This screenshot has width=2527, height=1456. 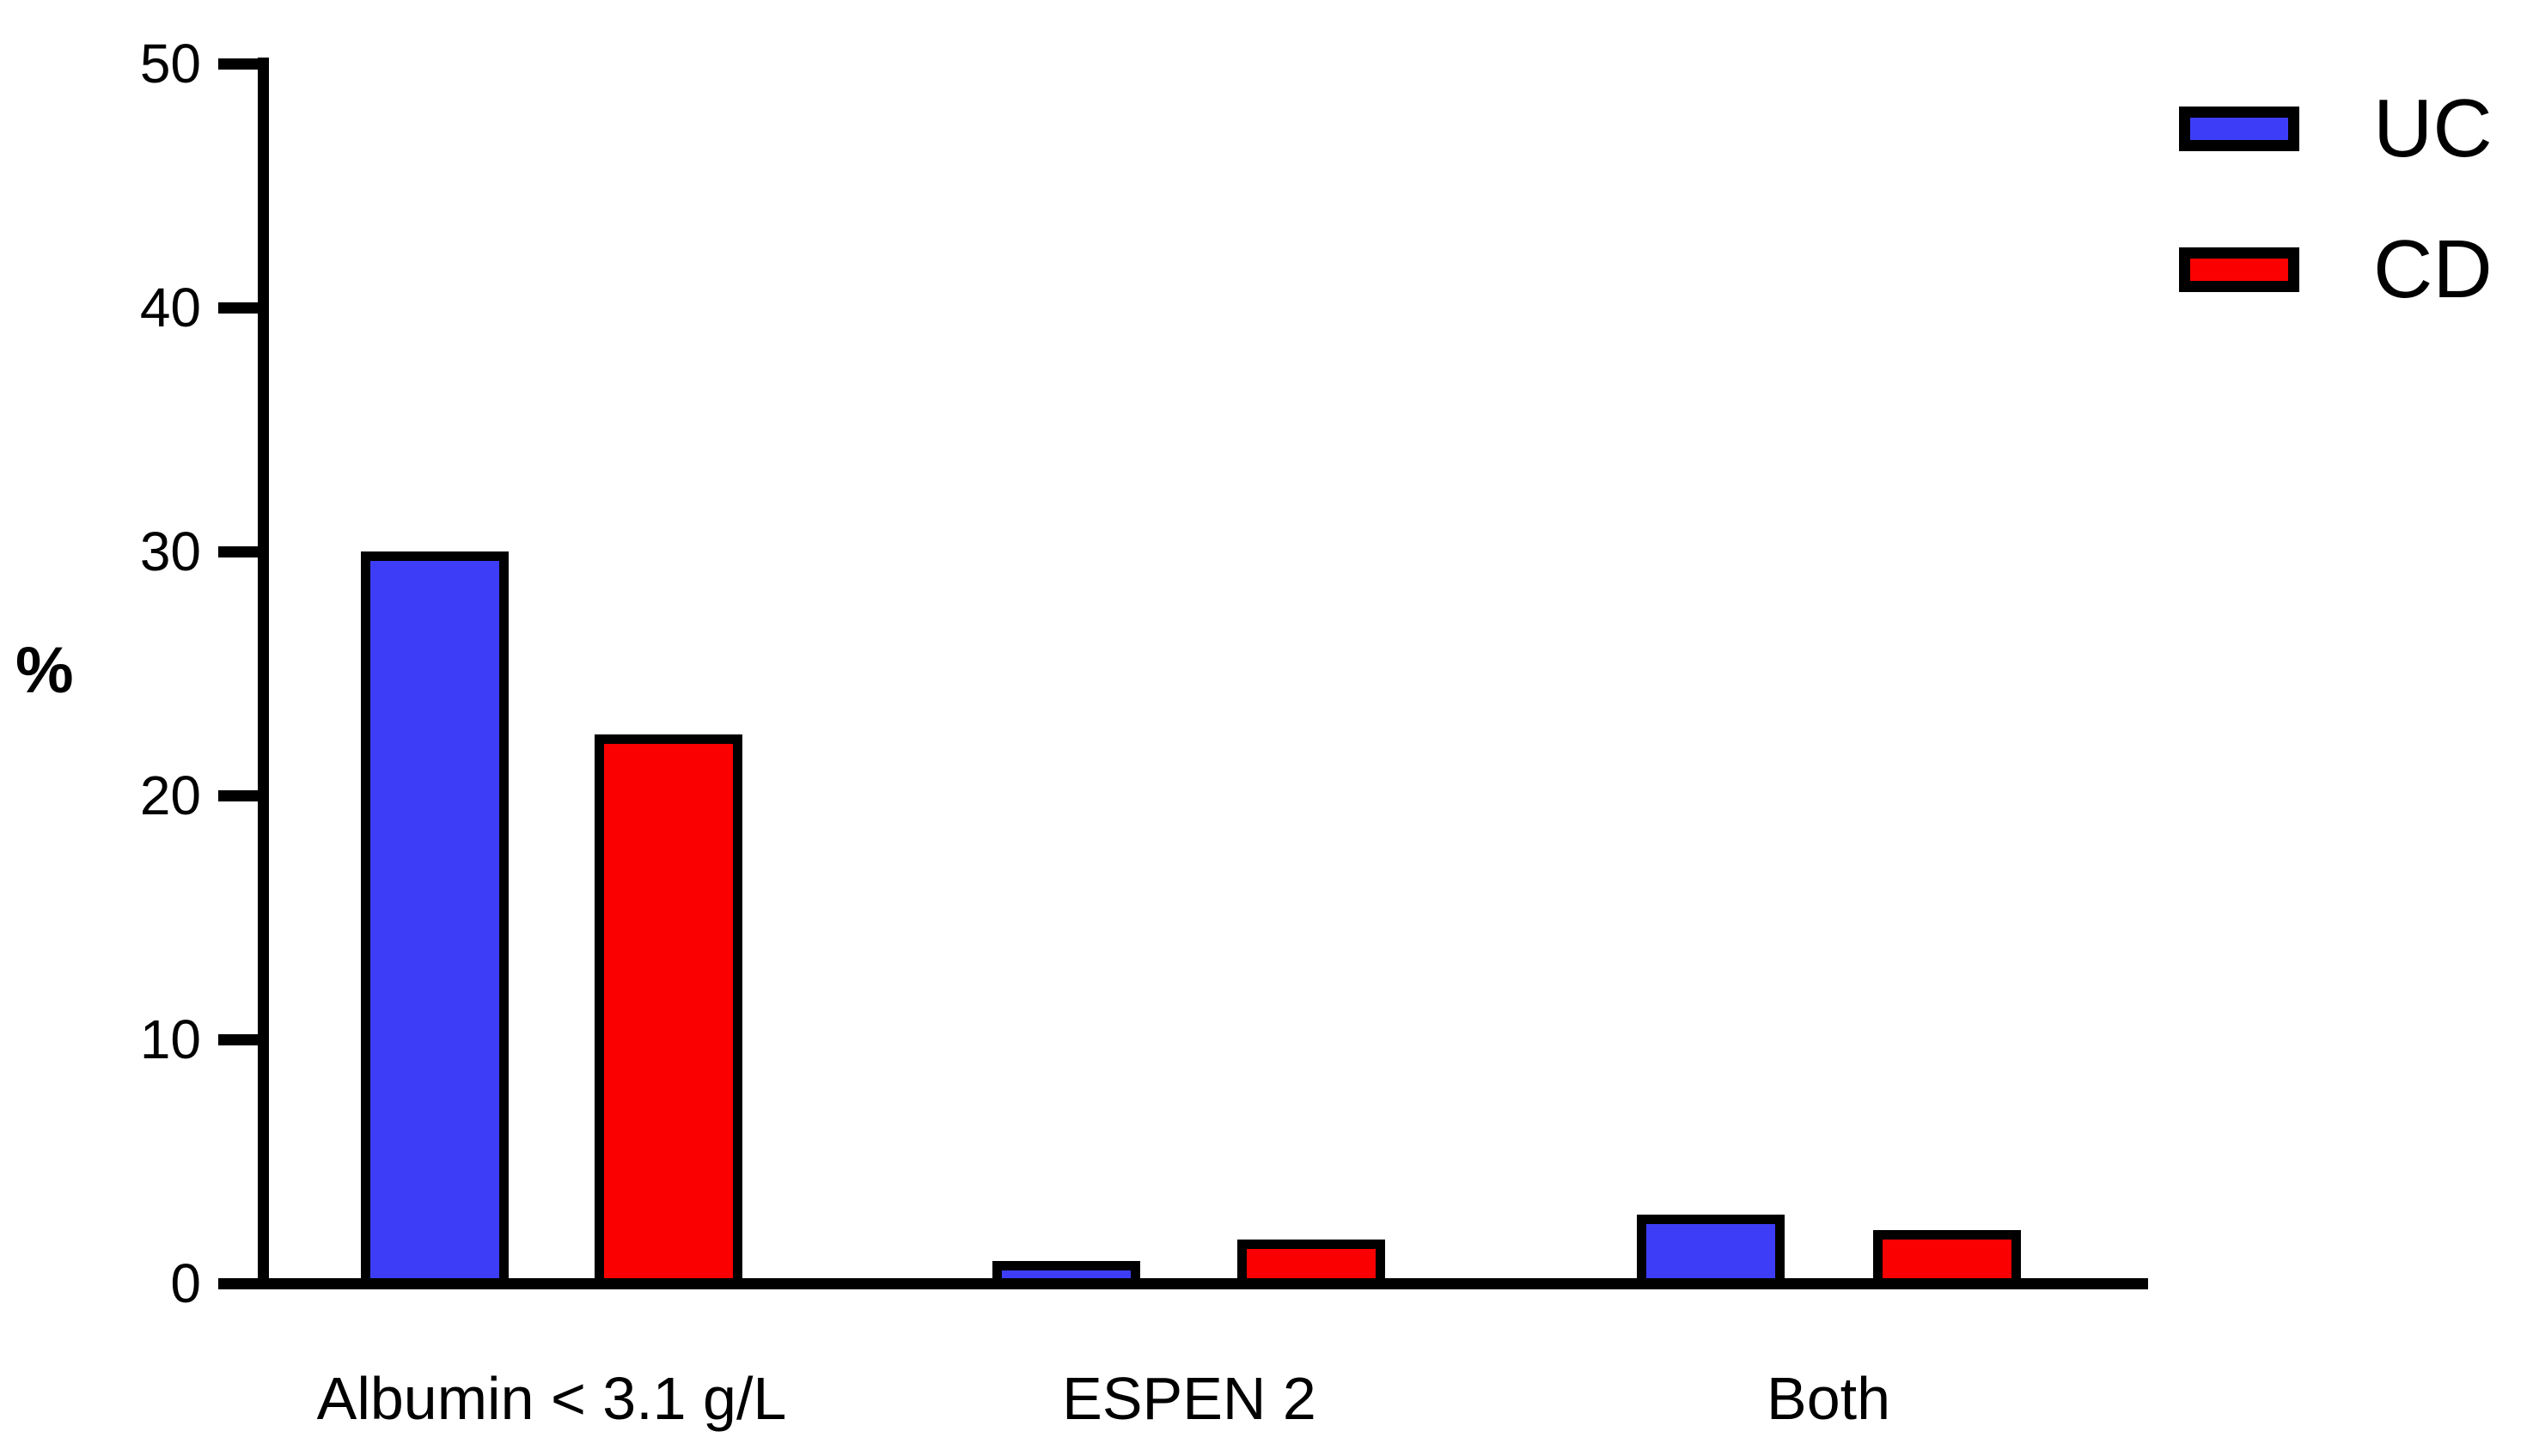 I want to click on y-axis-line, so click(x=263, y=673).